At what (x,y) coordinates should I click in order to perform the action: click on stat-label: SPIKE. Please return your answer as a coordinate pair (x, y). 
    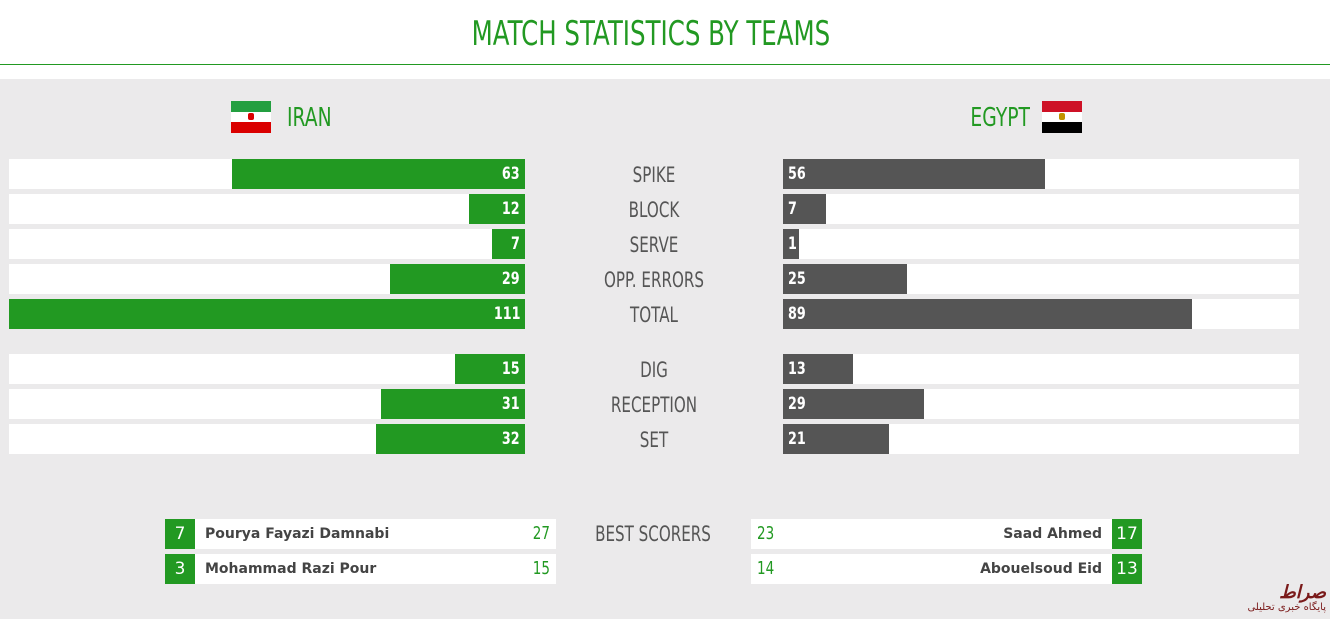
    Looking at the image, I should click on (654, 175).